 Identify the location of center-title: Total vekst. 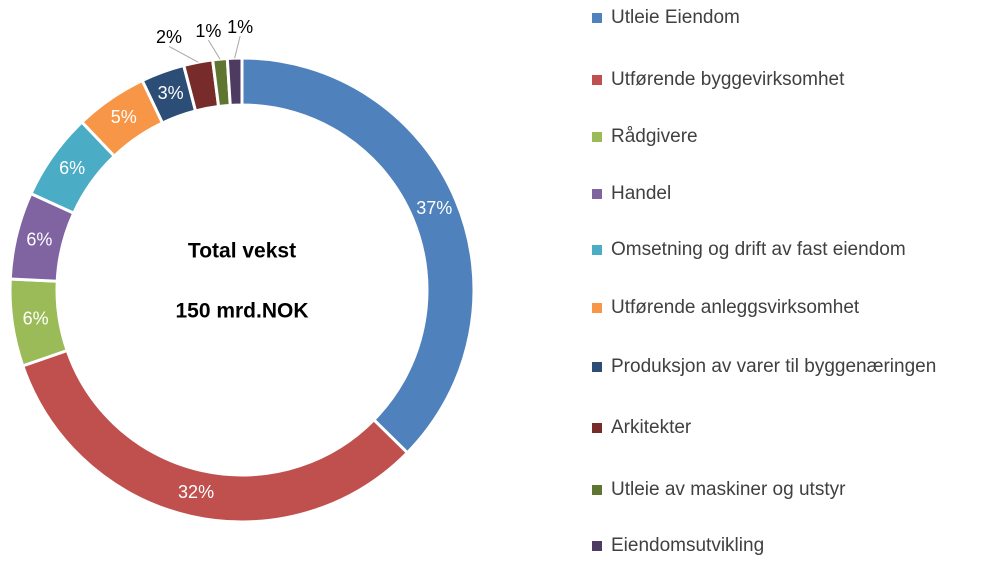
(242, 251).